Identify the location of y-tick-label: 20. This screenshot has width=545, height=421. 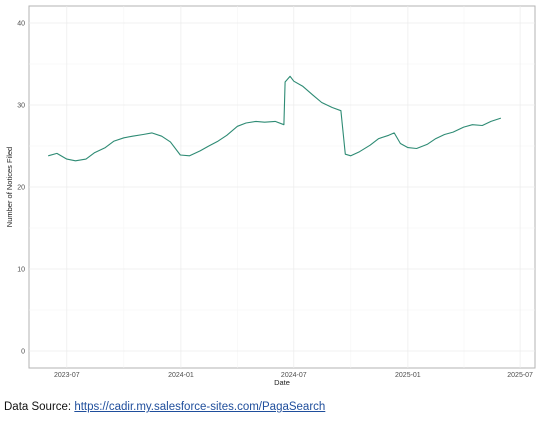
(21, 188).